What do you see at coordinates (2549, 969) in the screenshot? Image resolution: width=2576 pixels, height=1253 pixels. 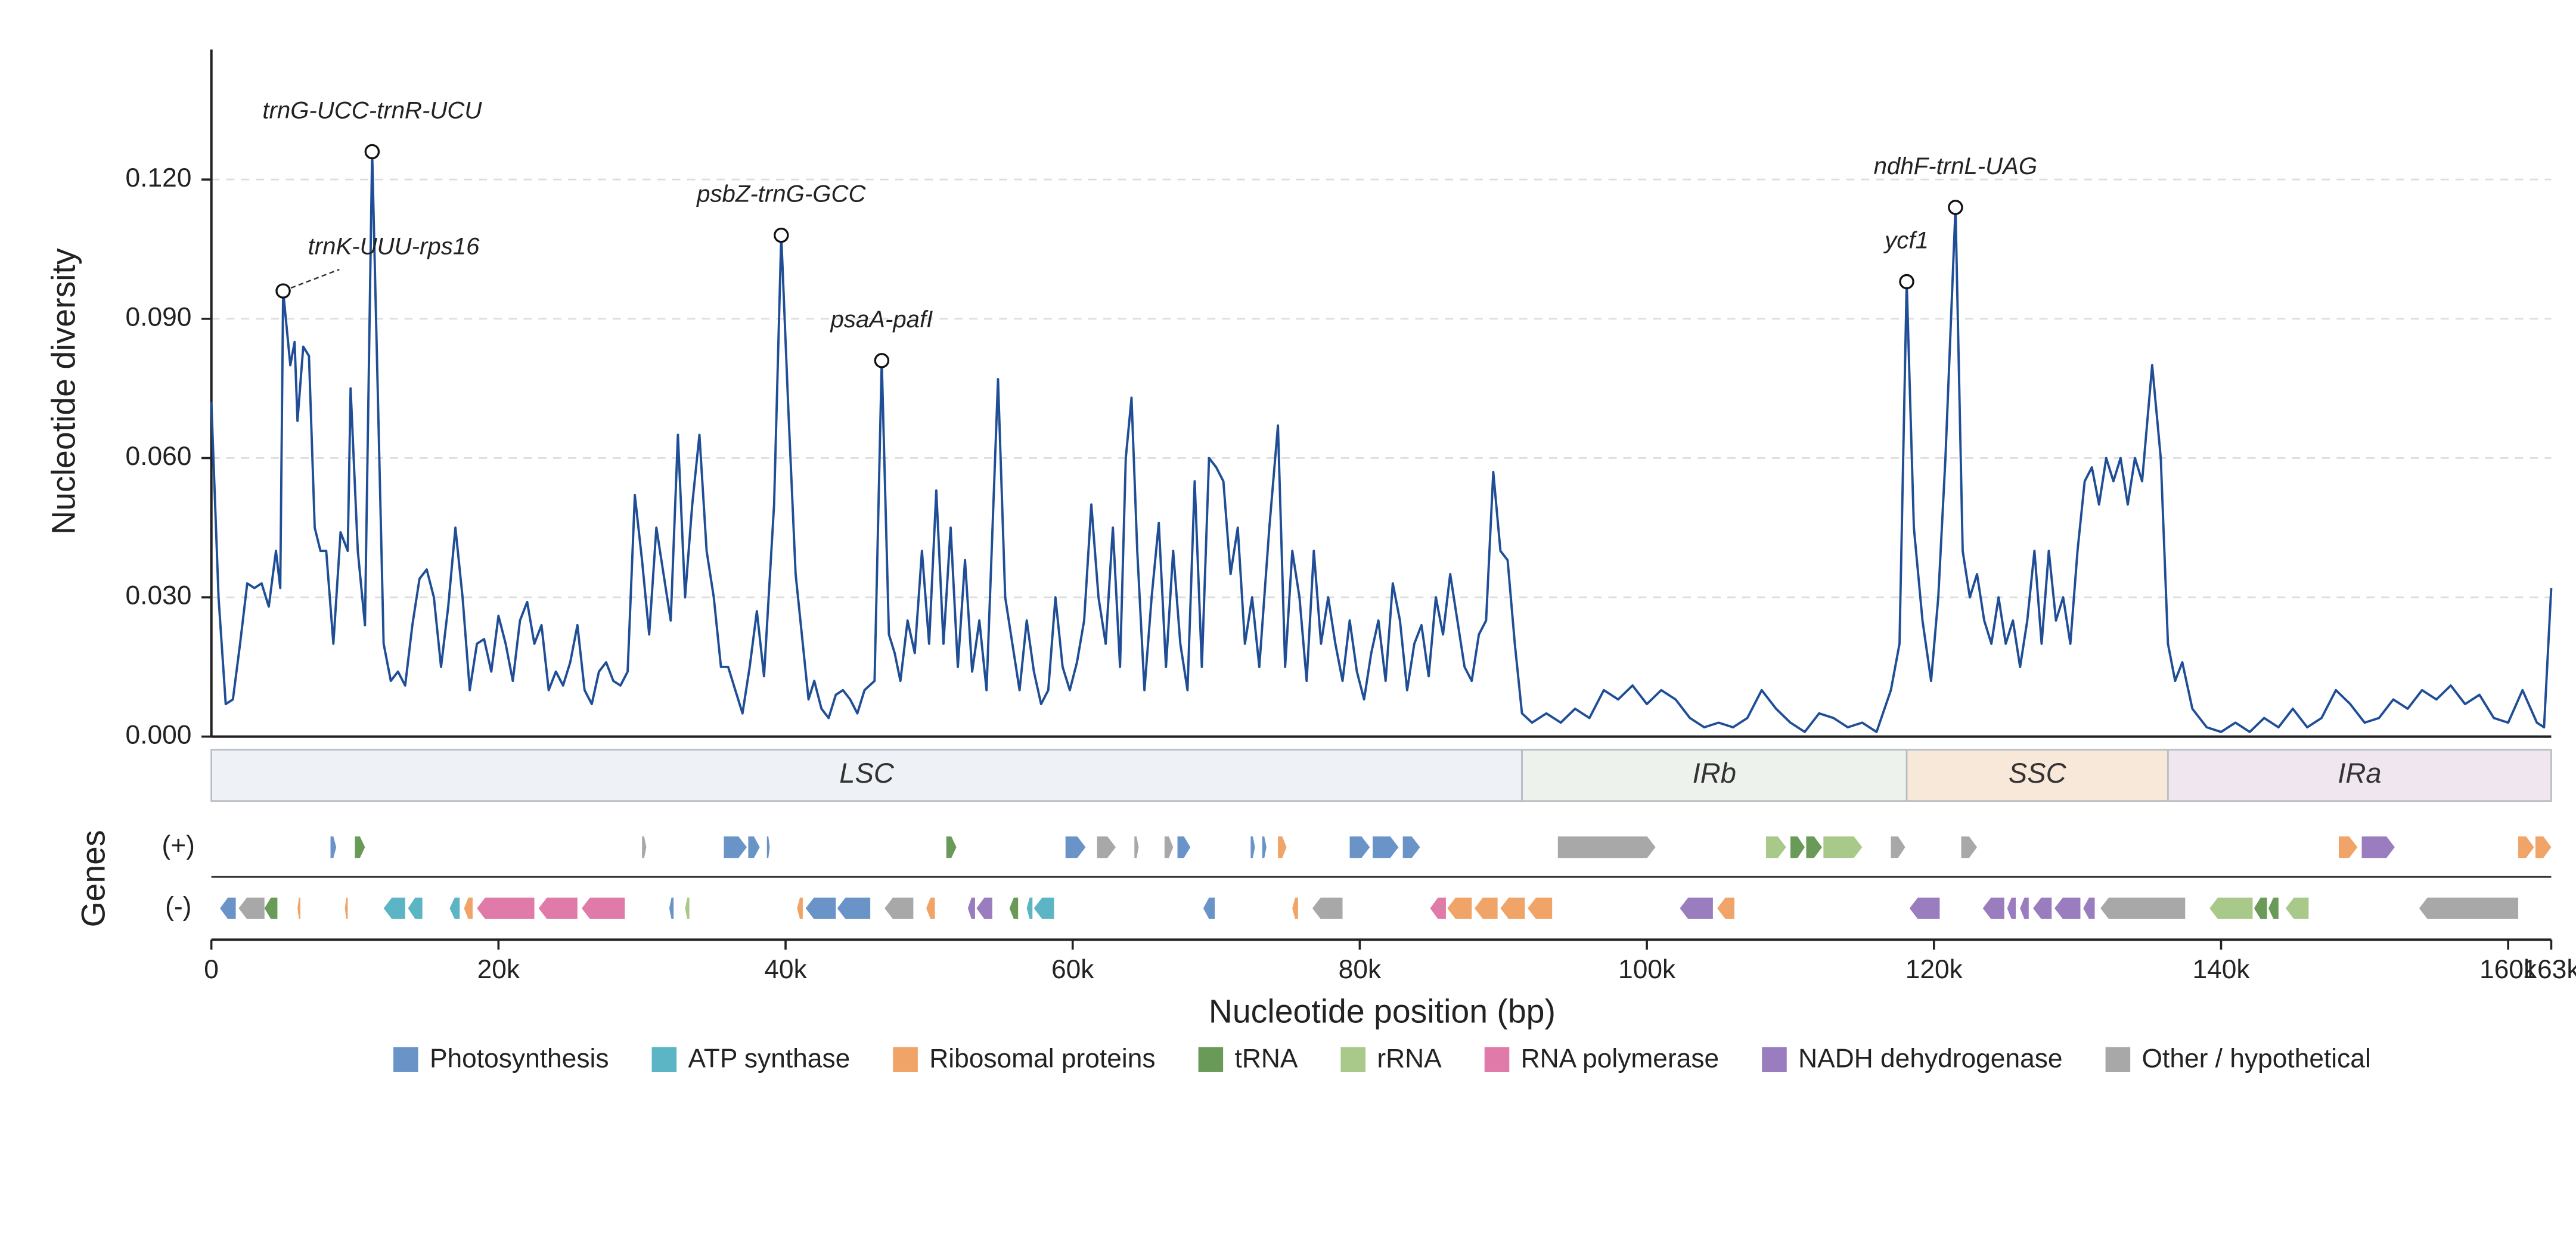 I see `x-tick-label: 163k` at bounding box center [2549, 969].